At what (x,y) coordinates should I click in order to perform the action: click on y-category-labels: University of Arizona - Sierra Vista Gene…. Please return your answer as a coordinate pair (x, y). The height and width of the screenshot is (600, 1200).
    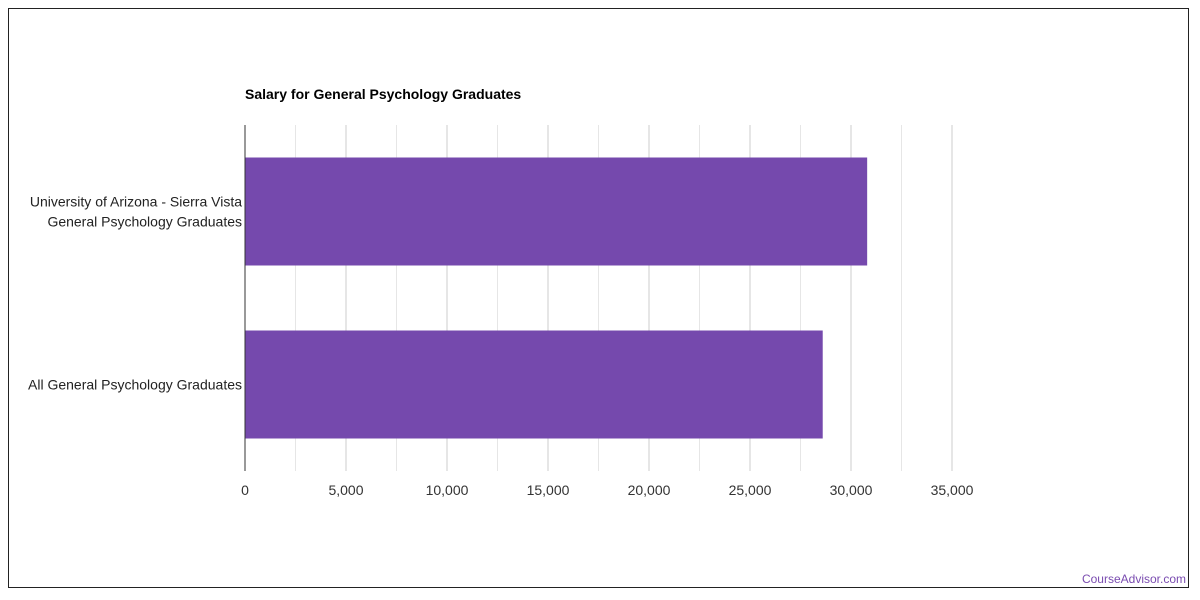
    Looking at the image, I should click on (135, 293).